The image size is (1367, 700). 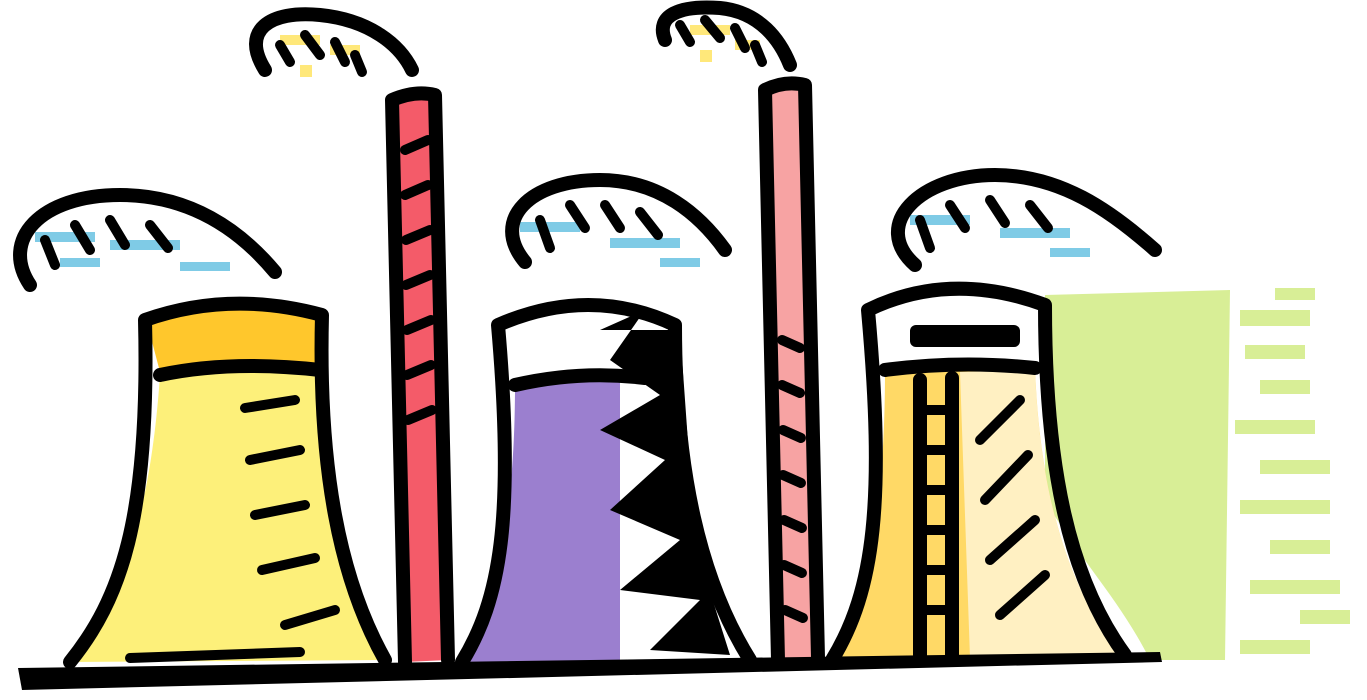 I want to click on cooling-tower-right, so click(x=978, y=474).